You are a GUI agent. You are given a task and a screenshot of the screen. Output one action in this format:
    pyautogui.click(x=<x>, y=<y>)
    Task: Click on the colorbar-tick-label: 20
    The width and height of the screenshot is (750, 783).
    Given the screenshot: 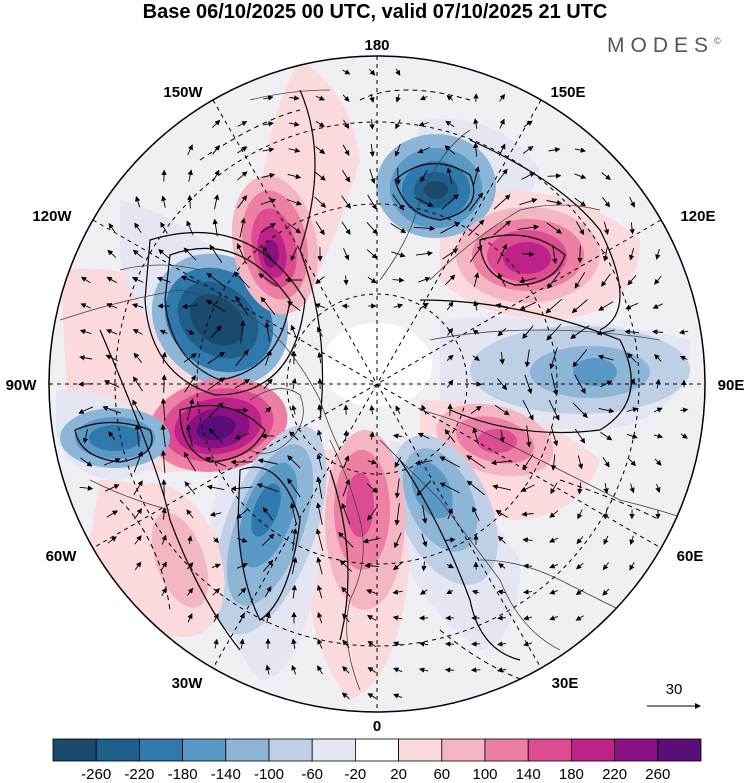 What is the action you would take?
    pyautogui.click(x=398, y=774)
    